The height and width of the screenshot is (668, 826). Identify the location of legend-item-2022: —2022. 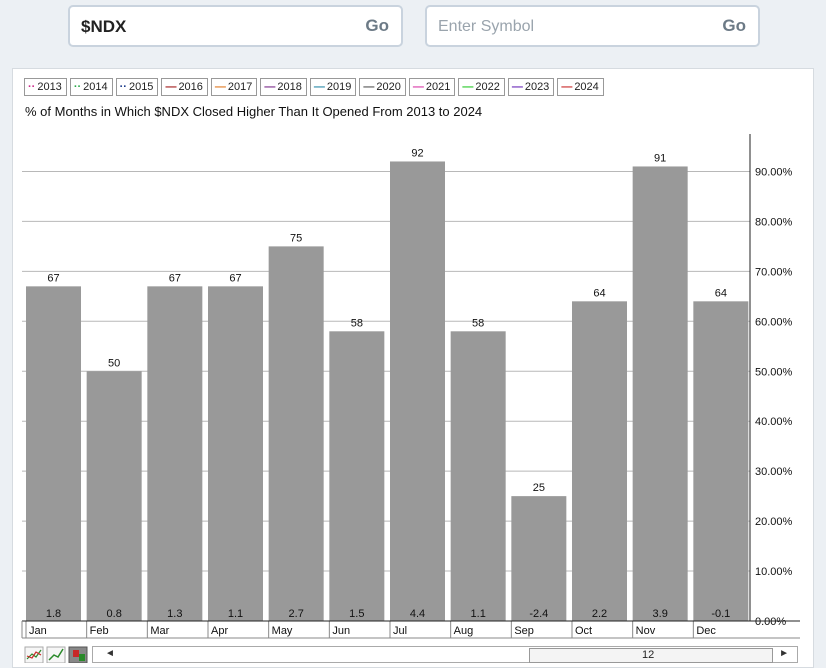
(481, 87).